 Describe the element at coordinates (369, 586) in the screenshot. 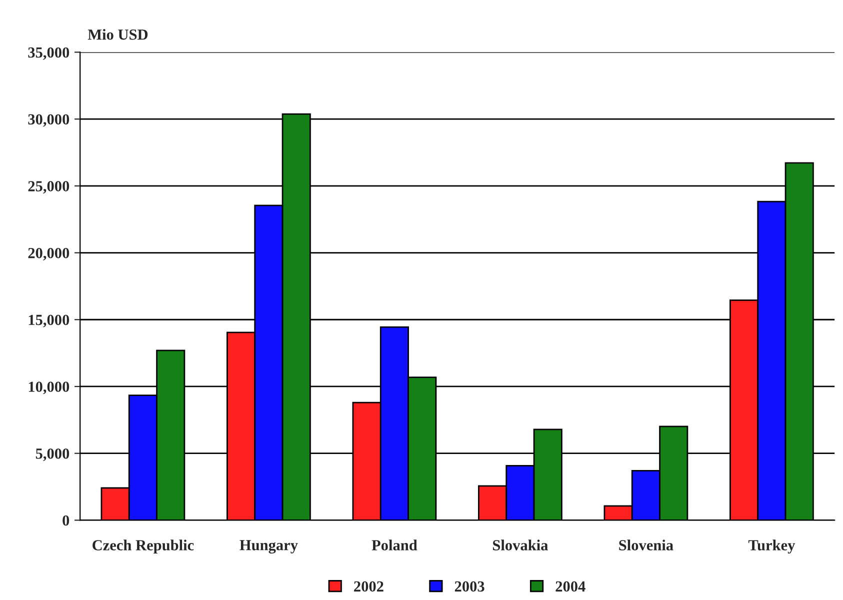

I see `legend-label: 2002` at that location.